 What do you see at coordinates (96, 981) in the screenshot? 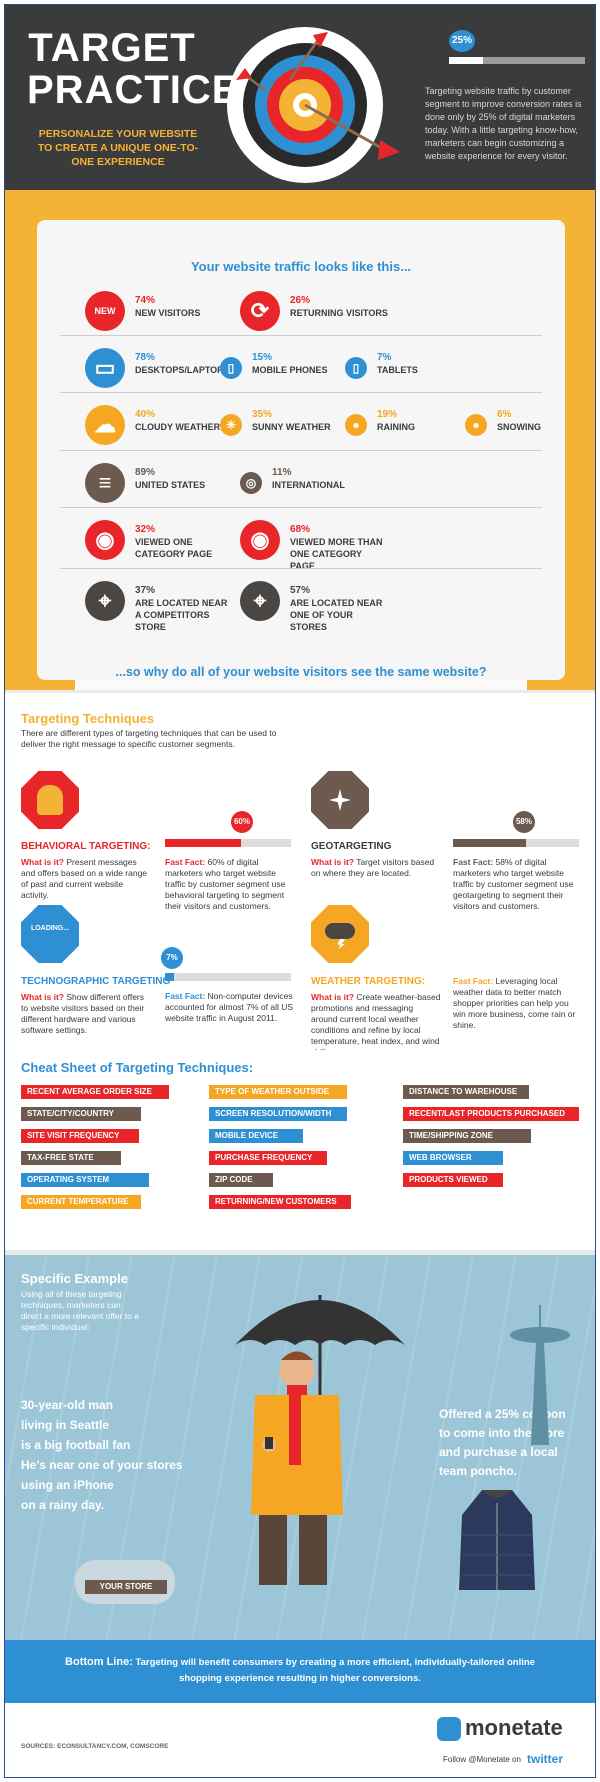
I see `techno-title: TECHNOGRAPHIC TARGETING` at bounding box center [96, 981].